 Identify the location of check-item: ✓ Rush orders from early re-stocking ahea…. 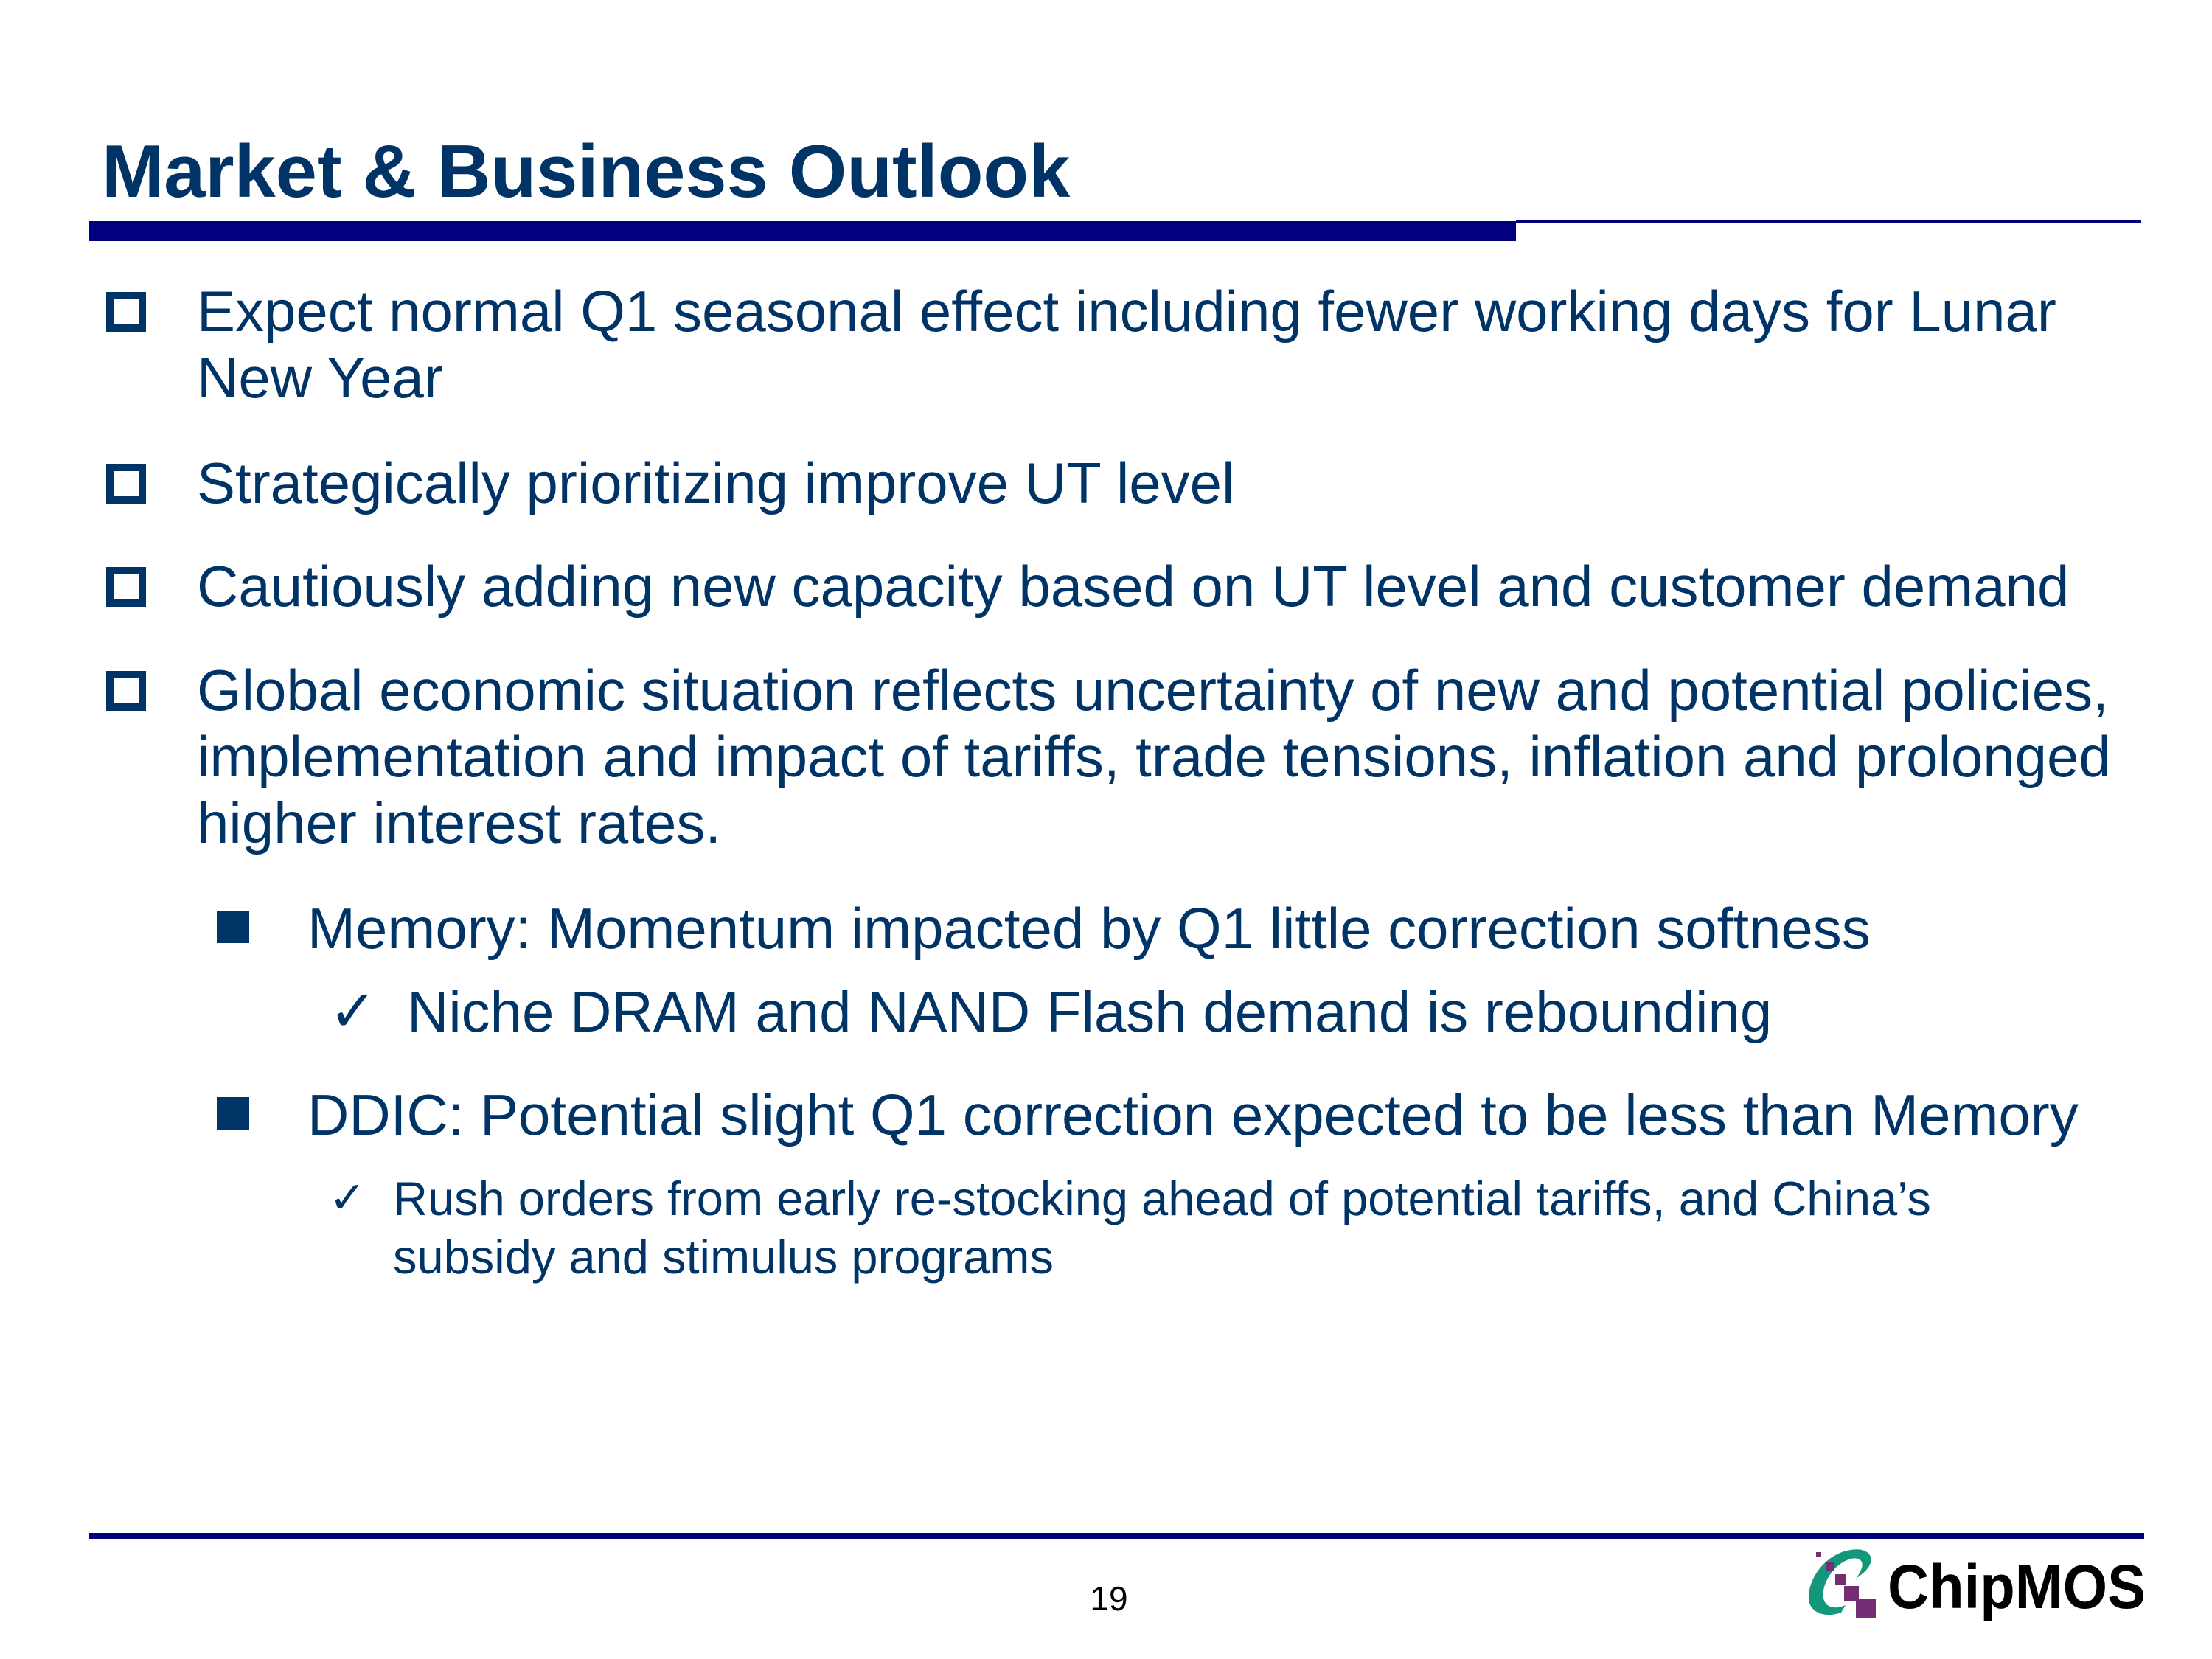
(1190, 1227).